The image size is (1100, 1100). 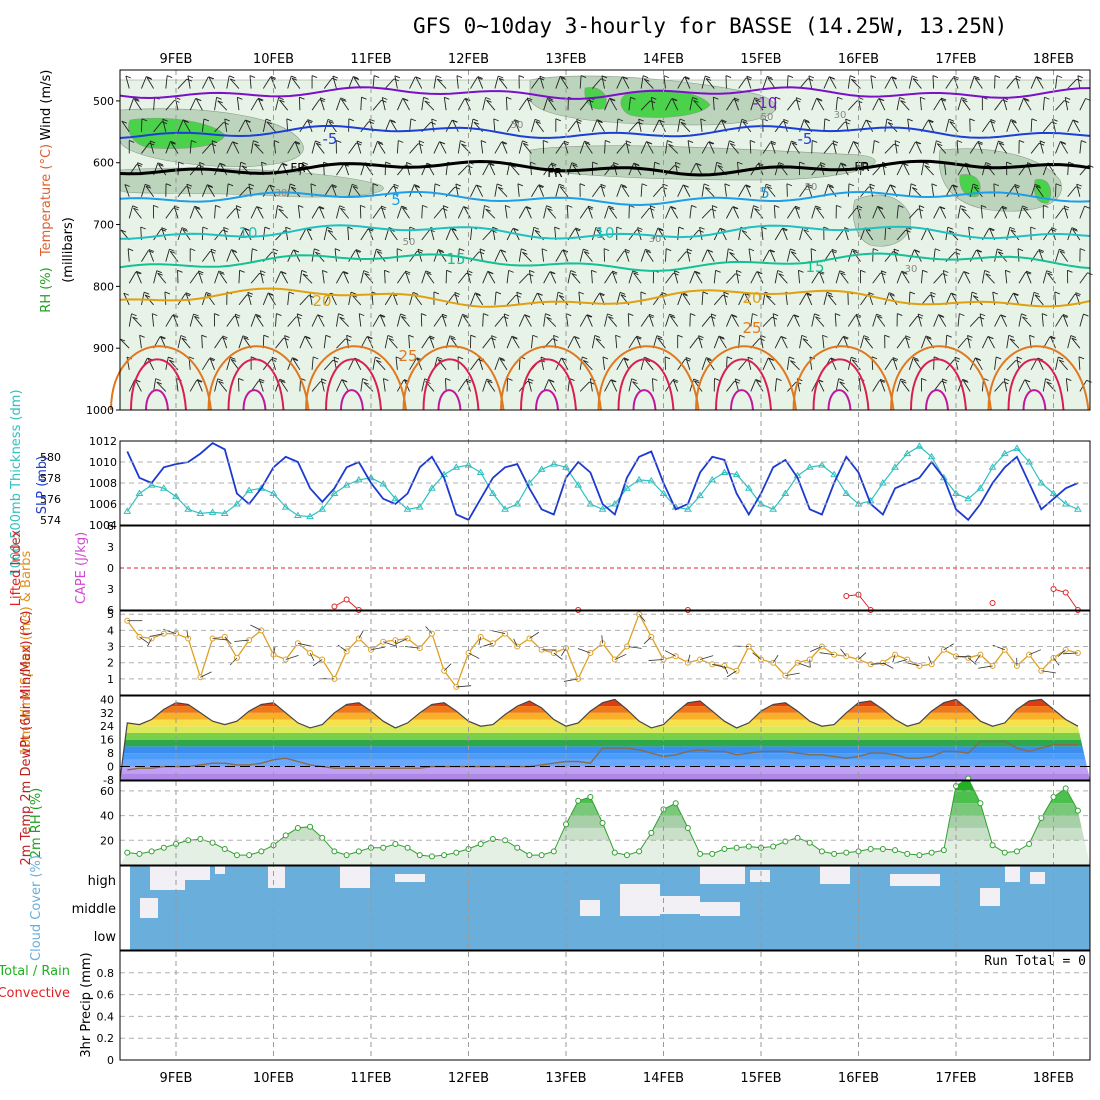 What do you see at coordinates (35, 971) in the screenshot?
I see `ylabel-precip-total: Total / Rain` at bounding box center [35, 971].